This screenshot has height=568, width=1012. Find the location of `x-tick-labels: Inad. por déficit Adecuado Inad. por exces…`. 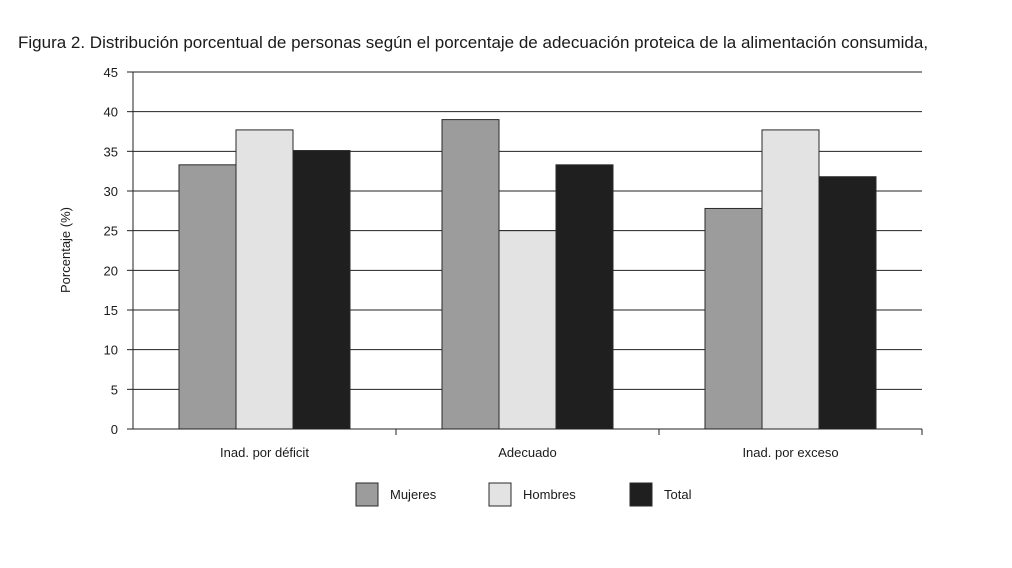

x-tick-labels: Inad. por déficit Adecuado Inad. por exces… is located at coordinates (529, 452).